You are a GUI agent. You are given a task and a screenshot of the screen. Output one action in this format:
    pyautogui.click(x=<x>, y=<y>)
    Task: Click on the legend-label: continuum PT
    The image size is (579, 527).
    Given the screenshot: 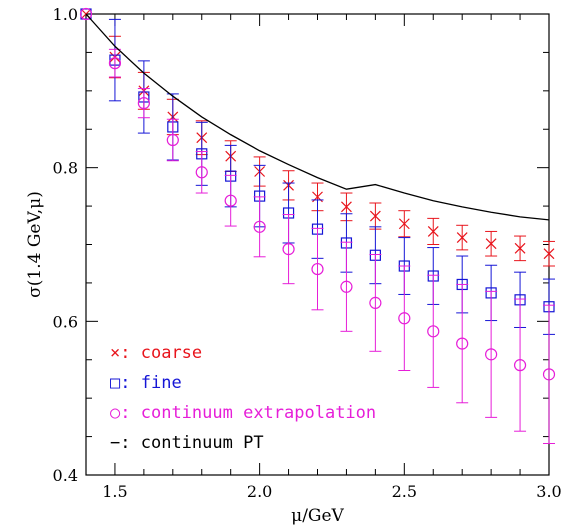 What is the action you would take?
    pyautogui.click(x=202, y=443)
    